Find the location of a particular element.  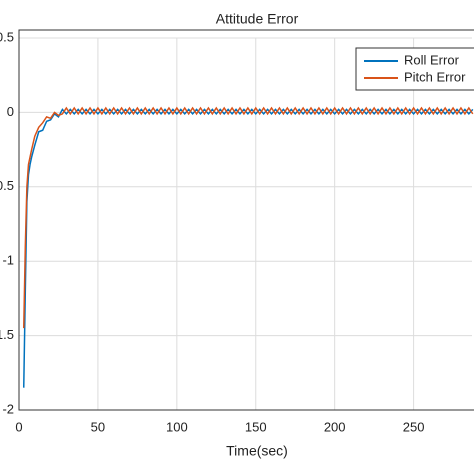

x-tick-label: 250 is located at coordinates (414, 426).